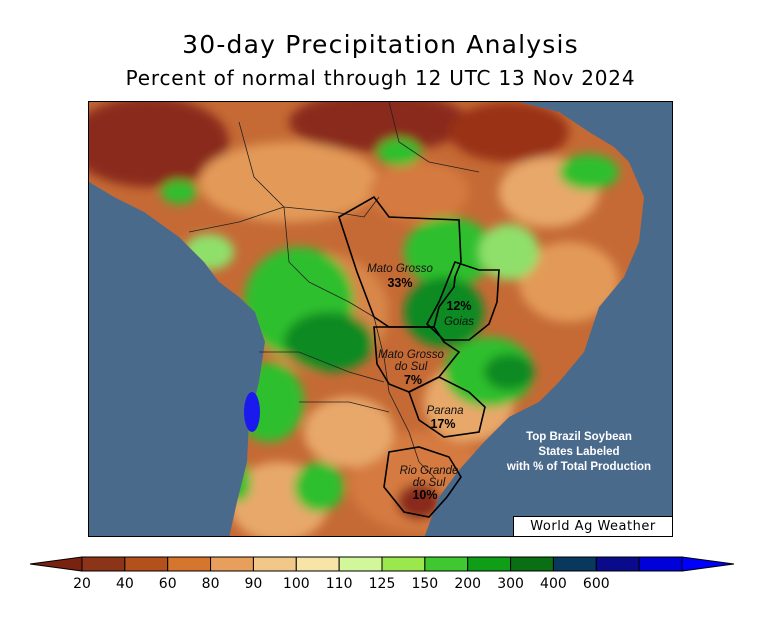  What do you see at coordinates (458, 306) in the screenshot?
I see `state-pct-goias: 12%` at bounding box center [458, 306].